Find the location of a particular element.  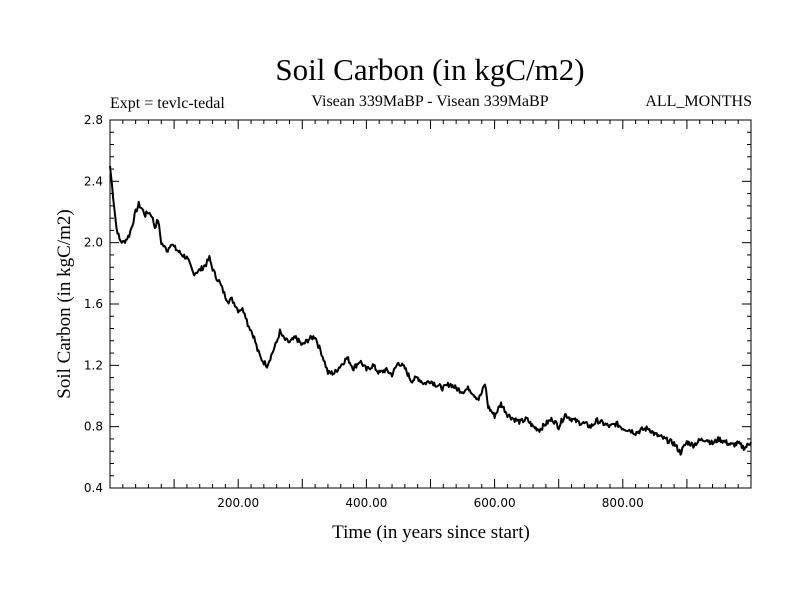

experiment-label: Expt = tevlc-tedal is located at coordinates (167, 103).